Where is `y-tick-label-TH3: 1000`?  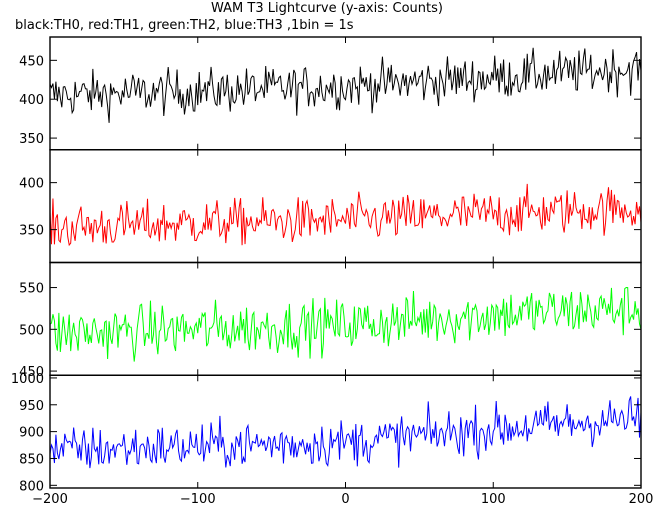 y-tick-label-TH3: 1000 is located at coordinates (27, 379).